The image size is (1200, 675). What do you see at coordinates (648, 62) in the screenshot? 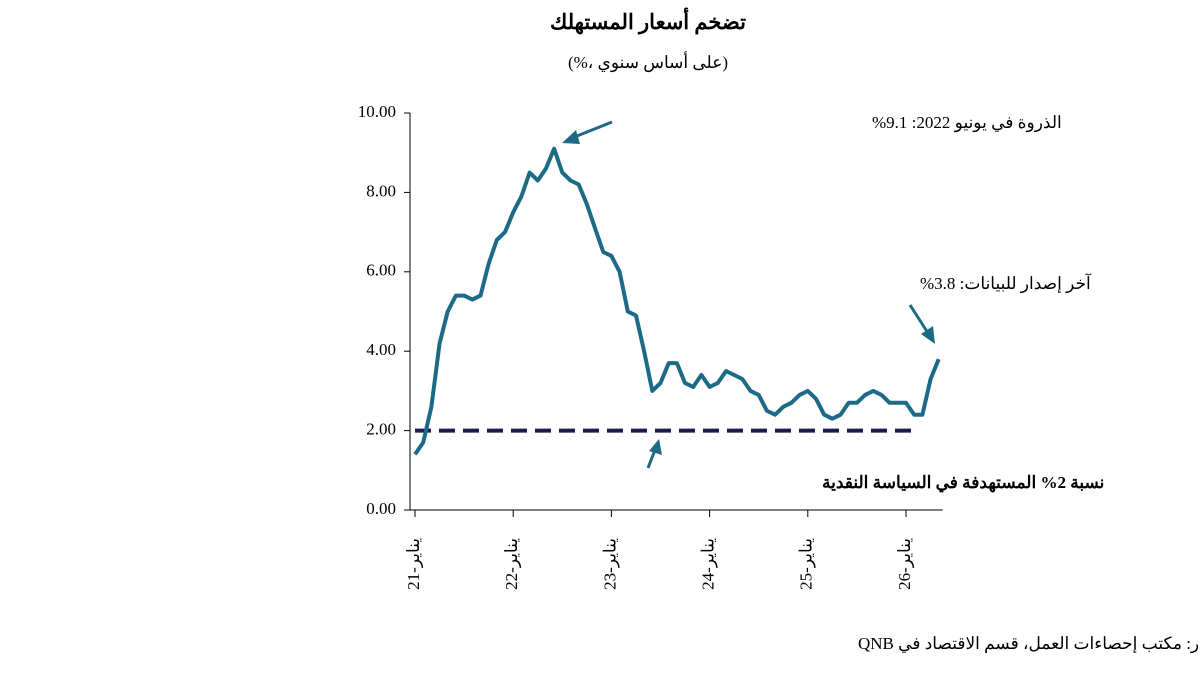
I see `chart-subtitle: (%، على أساس سنوي)` at bounding box center [648, 62].